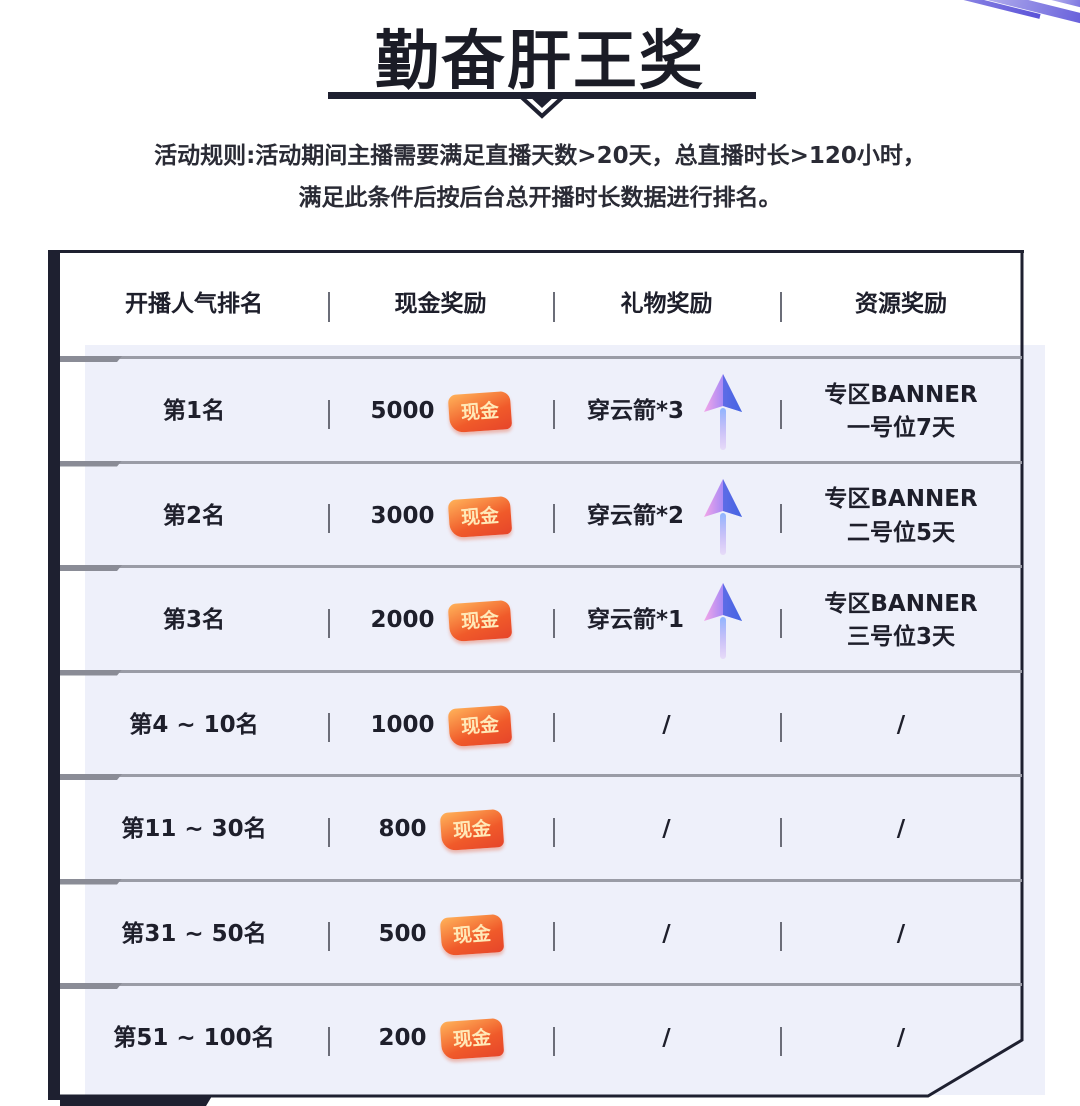 The width and height of the screenshot is (1080, 1106). Describe the element at coordinates (193, 515) in the screenshot. I see `rank-cell: 第2名` at that location.